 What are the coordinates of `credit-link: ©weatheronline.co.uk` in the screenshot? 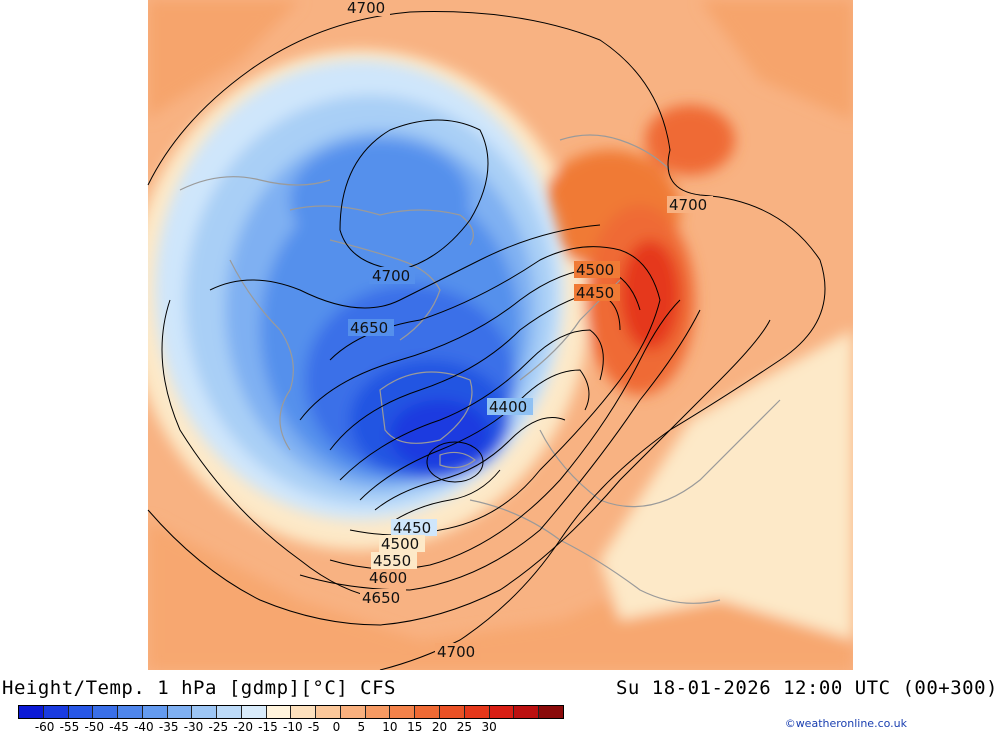 It's located at (845, 723).